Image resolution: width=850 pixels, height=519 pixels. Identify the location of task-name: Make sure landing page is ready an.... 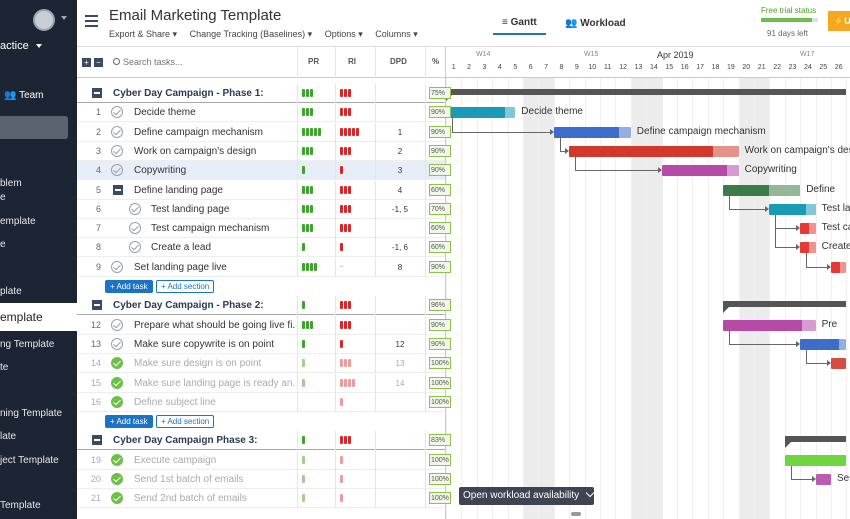
(214, 383).